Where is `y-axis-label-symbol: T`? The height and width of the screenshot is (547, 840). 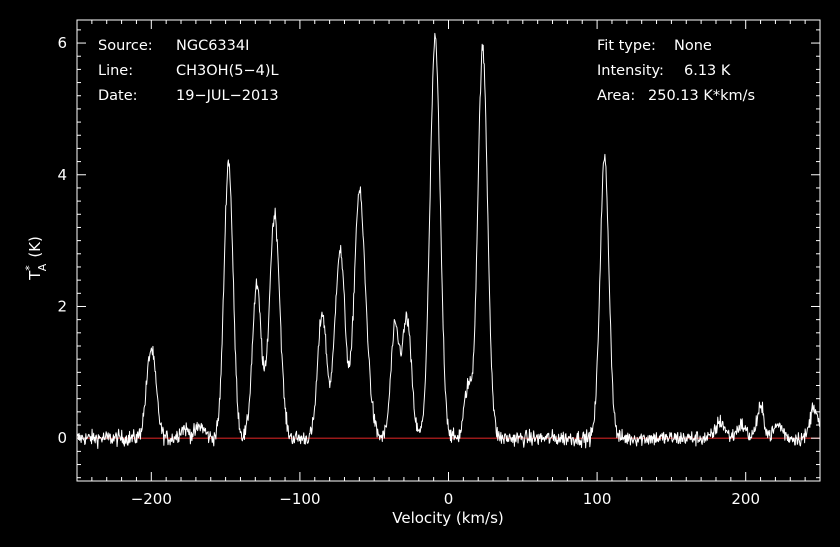 y-axis-label-symbol: T is located at coordinates (35, 275).